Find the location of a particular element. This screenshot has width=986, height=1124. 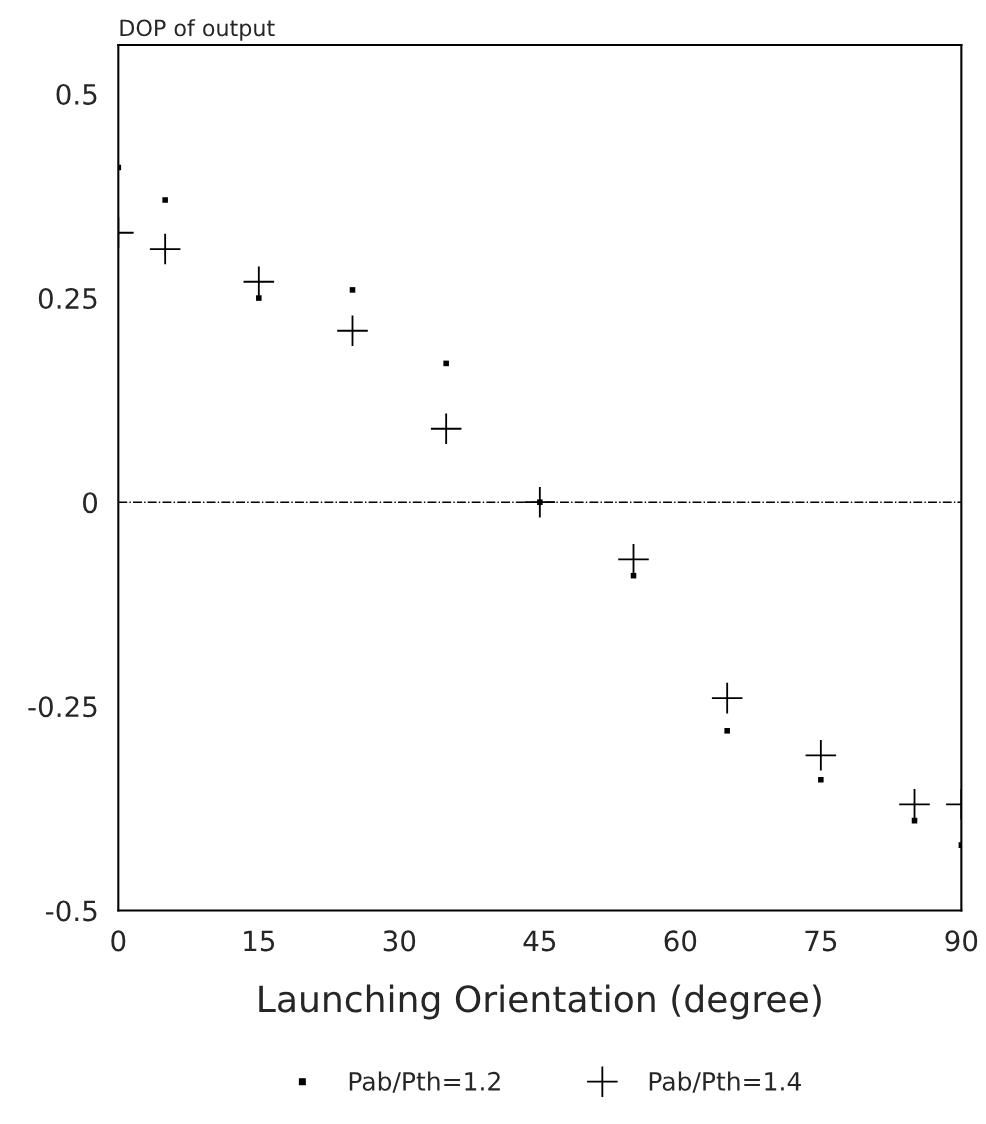

y-tick-label: 0 is located at coordinates (90, 503).